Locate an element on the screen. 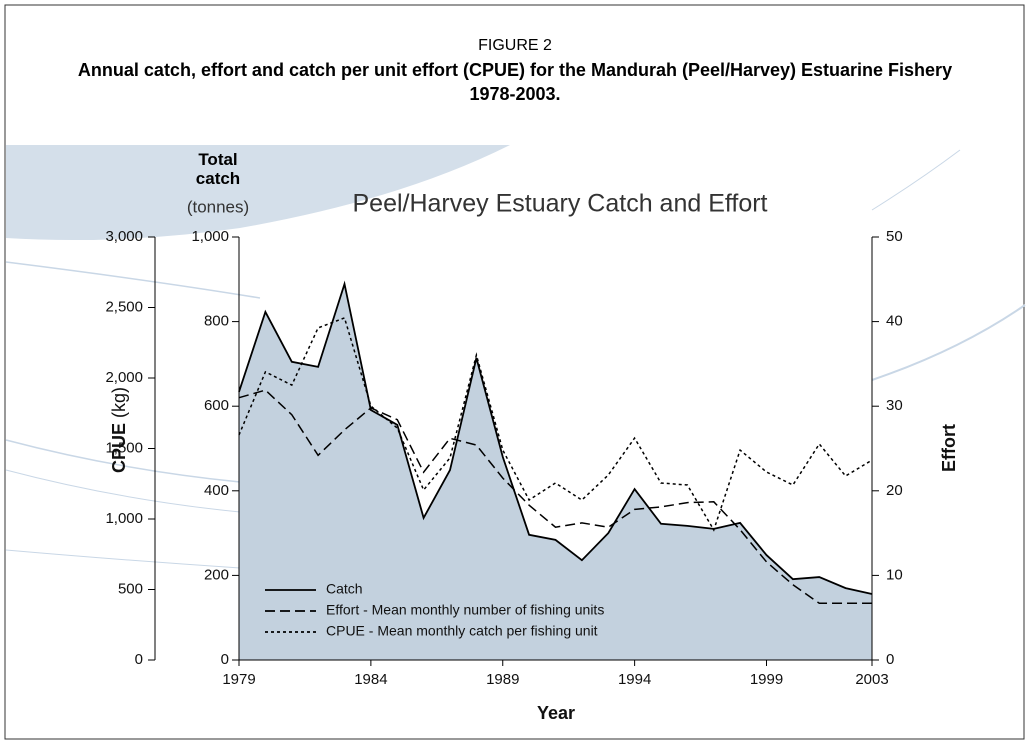 The width and height of the screenshot is (1030, 744). y-axis-label: Total catch is located at coordinates (218, 169).